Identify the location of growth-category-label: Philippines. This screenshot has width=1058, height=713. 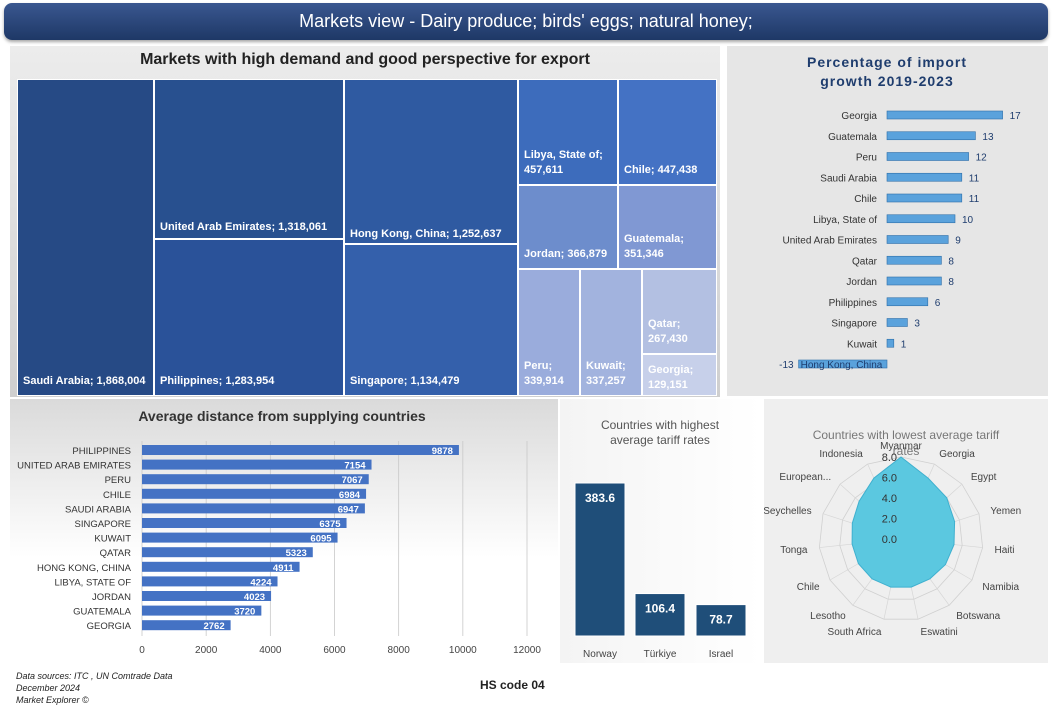
(853, 303).